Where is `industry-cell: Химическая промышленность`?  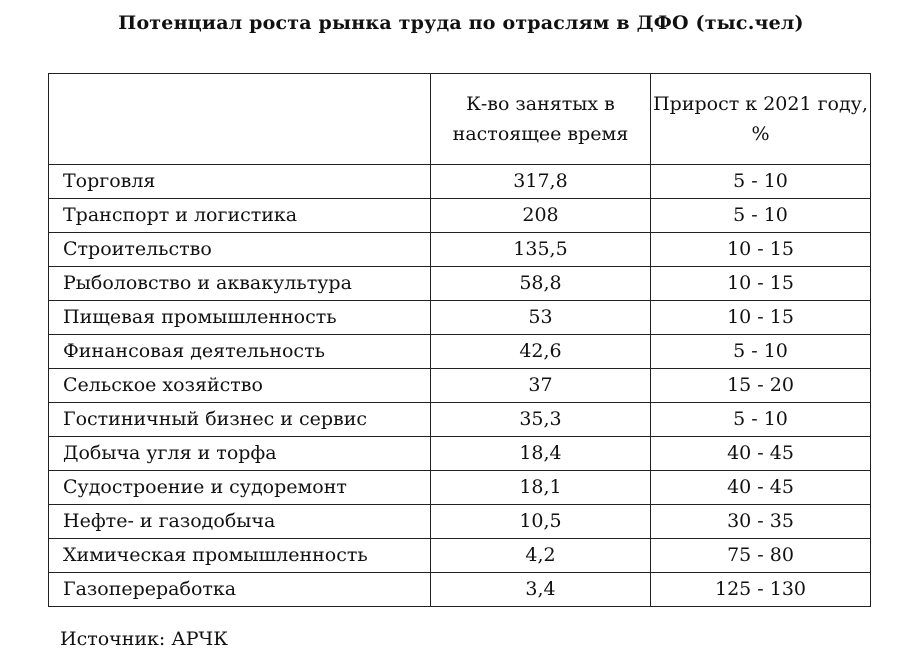 industry-cell: Химическая промышленность is located at coordinates (239, 555).